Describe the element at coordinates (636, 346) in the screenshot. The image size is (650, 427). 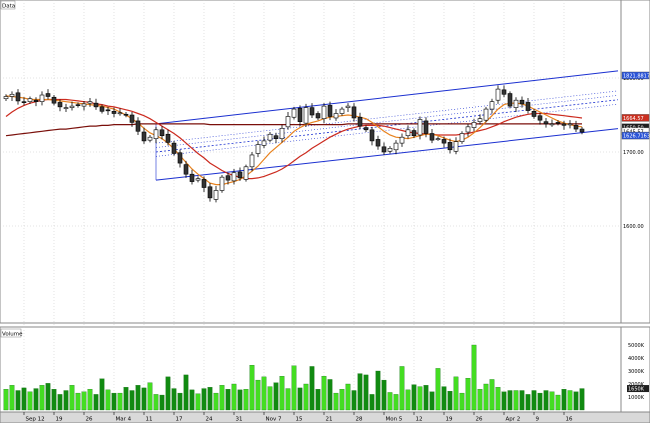
I see `volume-tick-label: 5000K` at that location.